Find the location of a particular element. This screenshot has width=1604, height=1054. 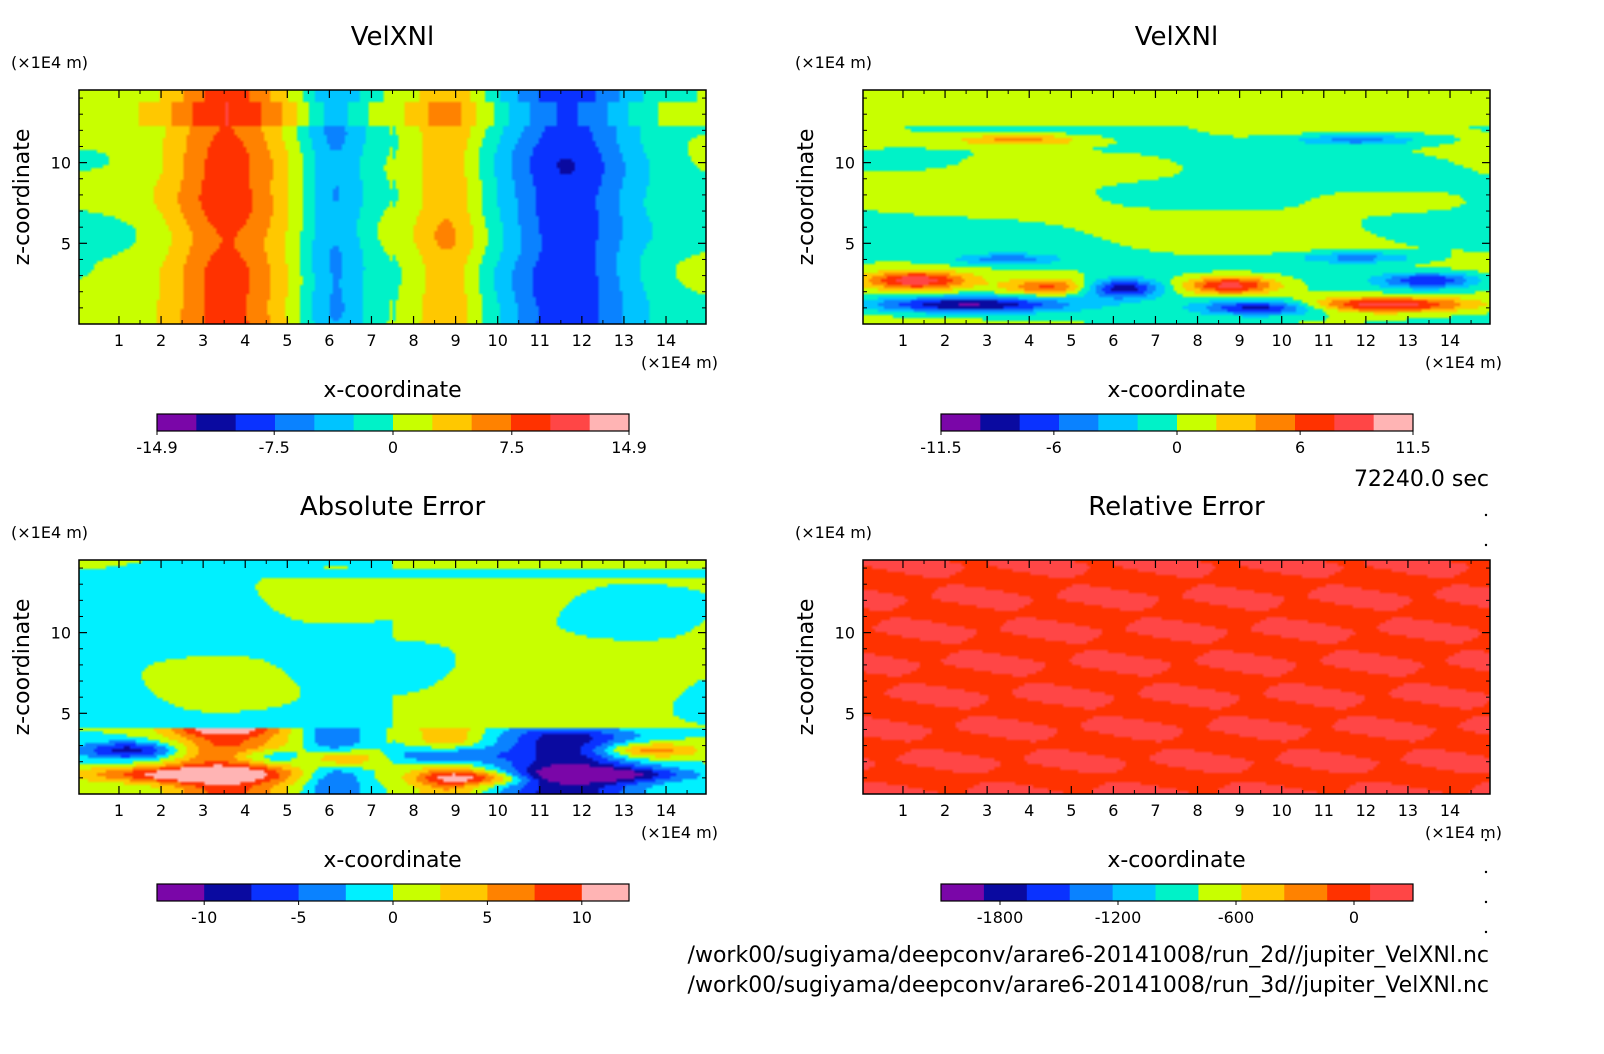

heatmap-field is located at coordinates (1176, 677).